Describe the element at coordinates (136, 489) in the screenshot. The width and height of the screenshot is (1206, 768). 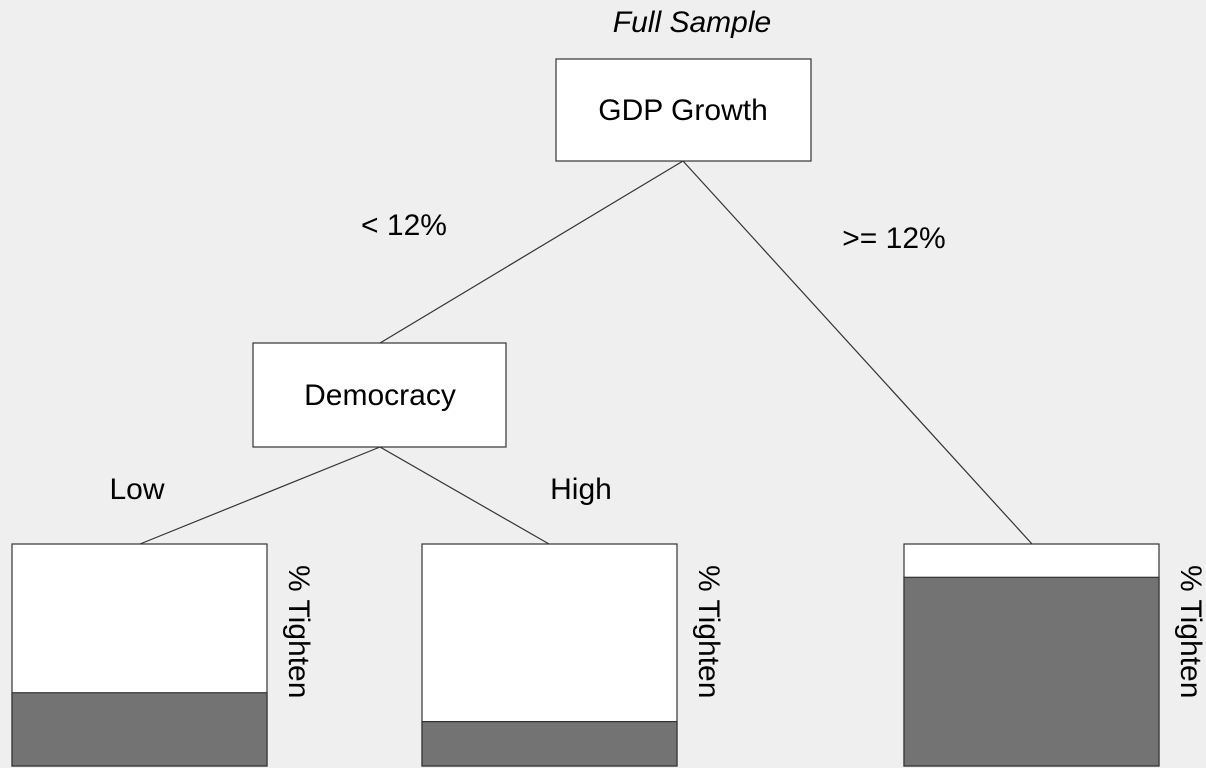
I see `edge-label: Low` at that location.